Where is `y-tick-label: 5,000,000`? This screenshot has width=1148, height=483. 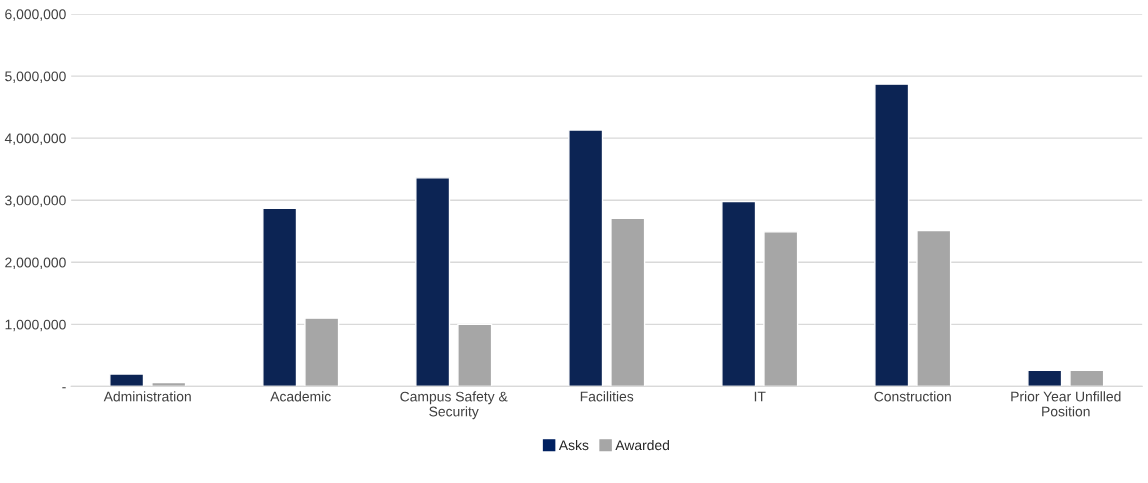
y-tick-label: 5,000,000 is located at coordinates (35, 77).